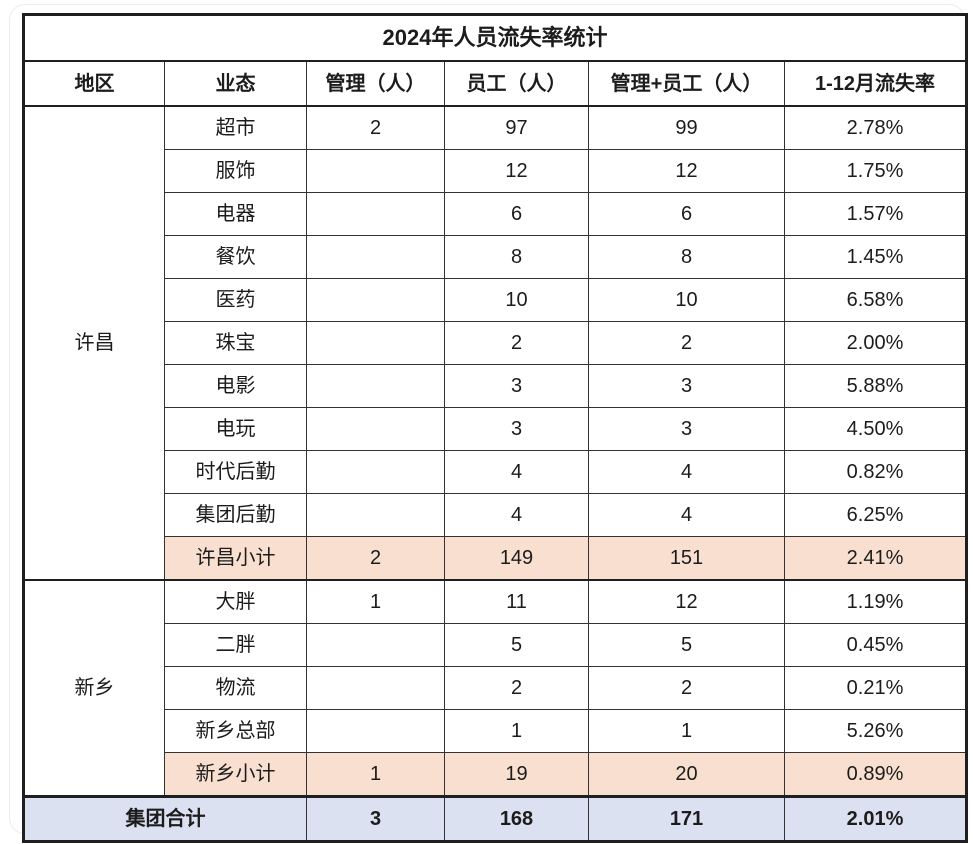  I want to click on staff-cell: 19, so click(516, 774).